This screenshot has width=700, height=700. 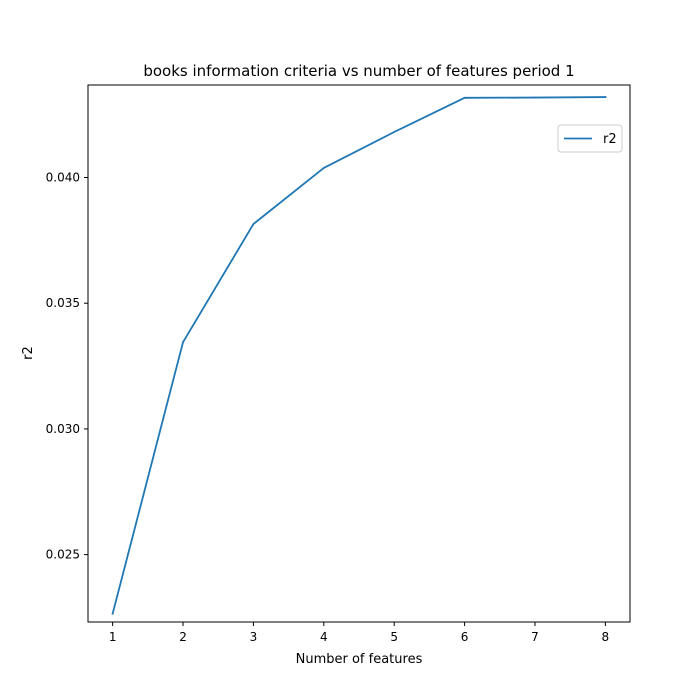 What do you see at coordinates (359, 633) in the screenshot?
I see `x-axis-ticks: 1 2 3 4 5 6 7 8` at bounding box center [359, 633].